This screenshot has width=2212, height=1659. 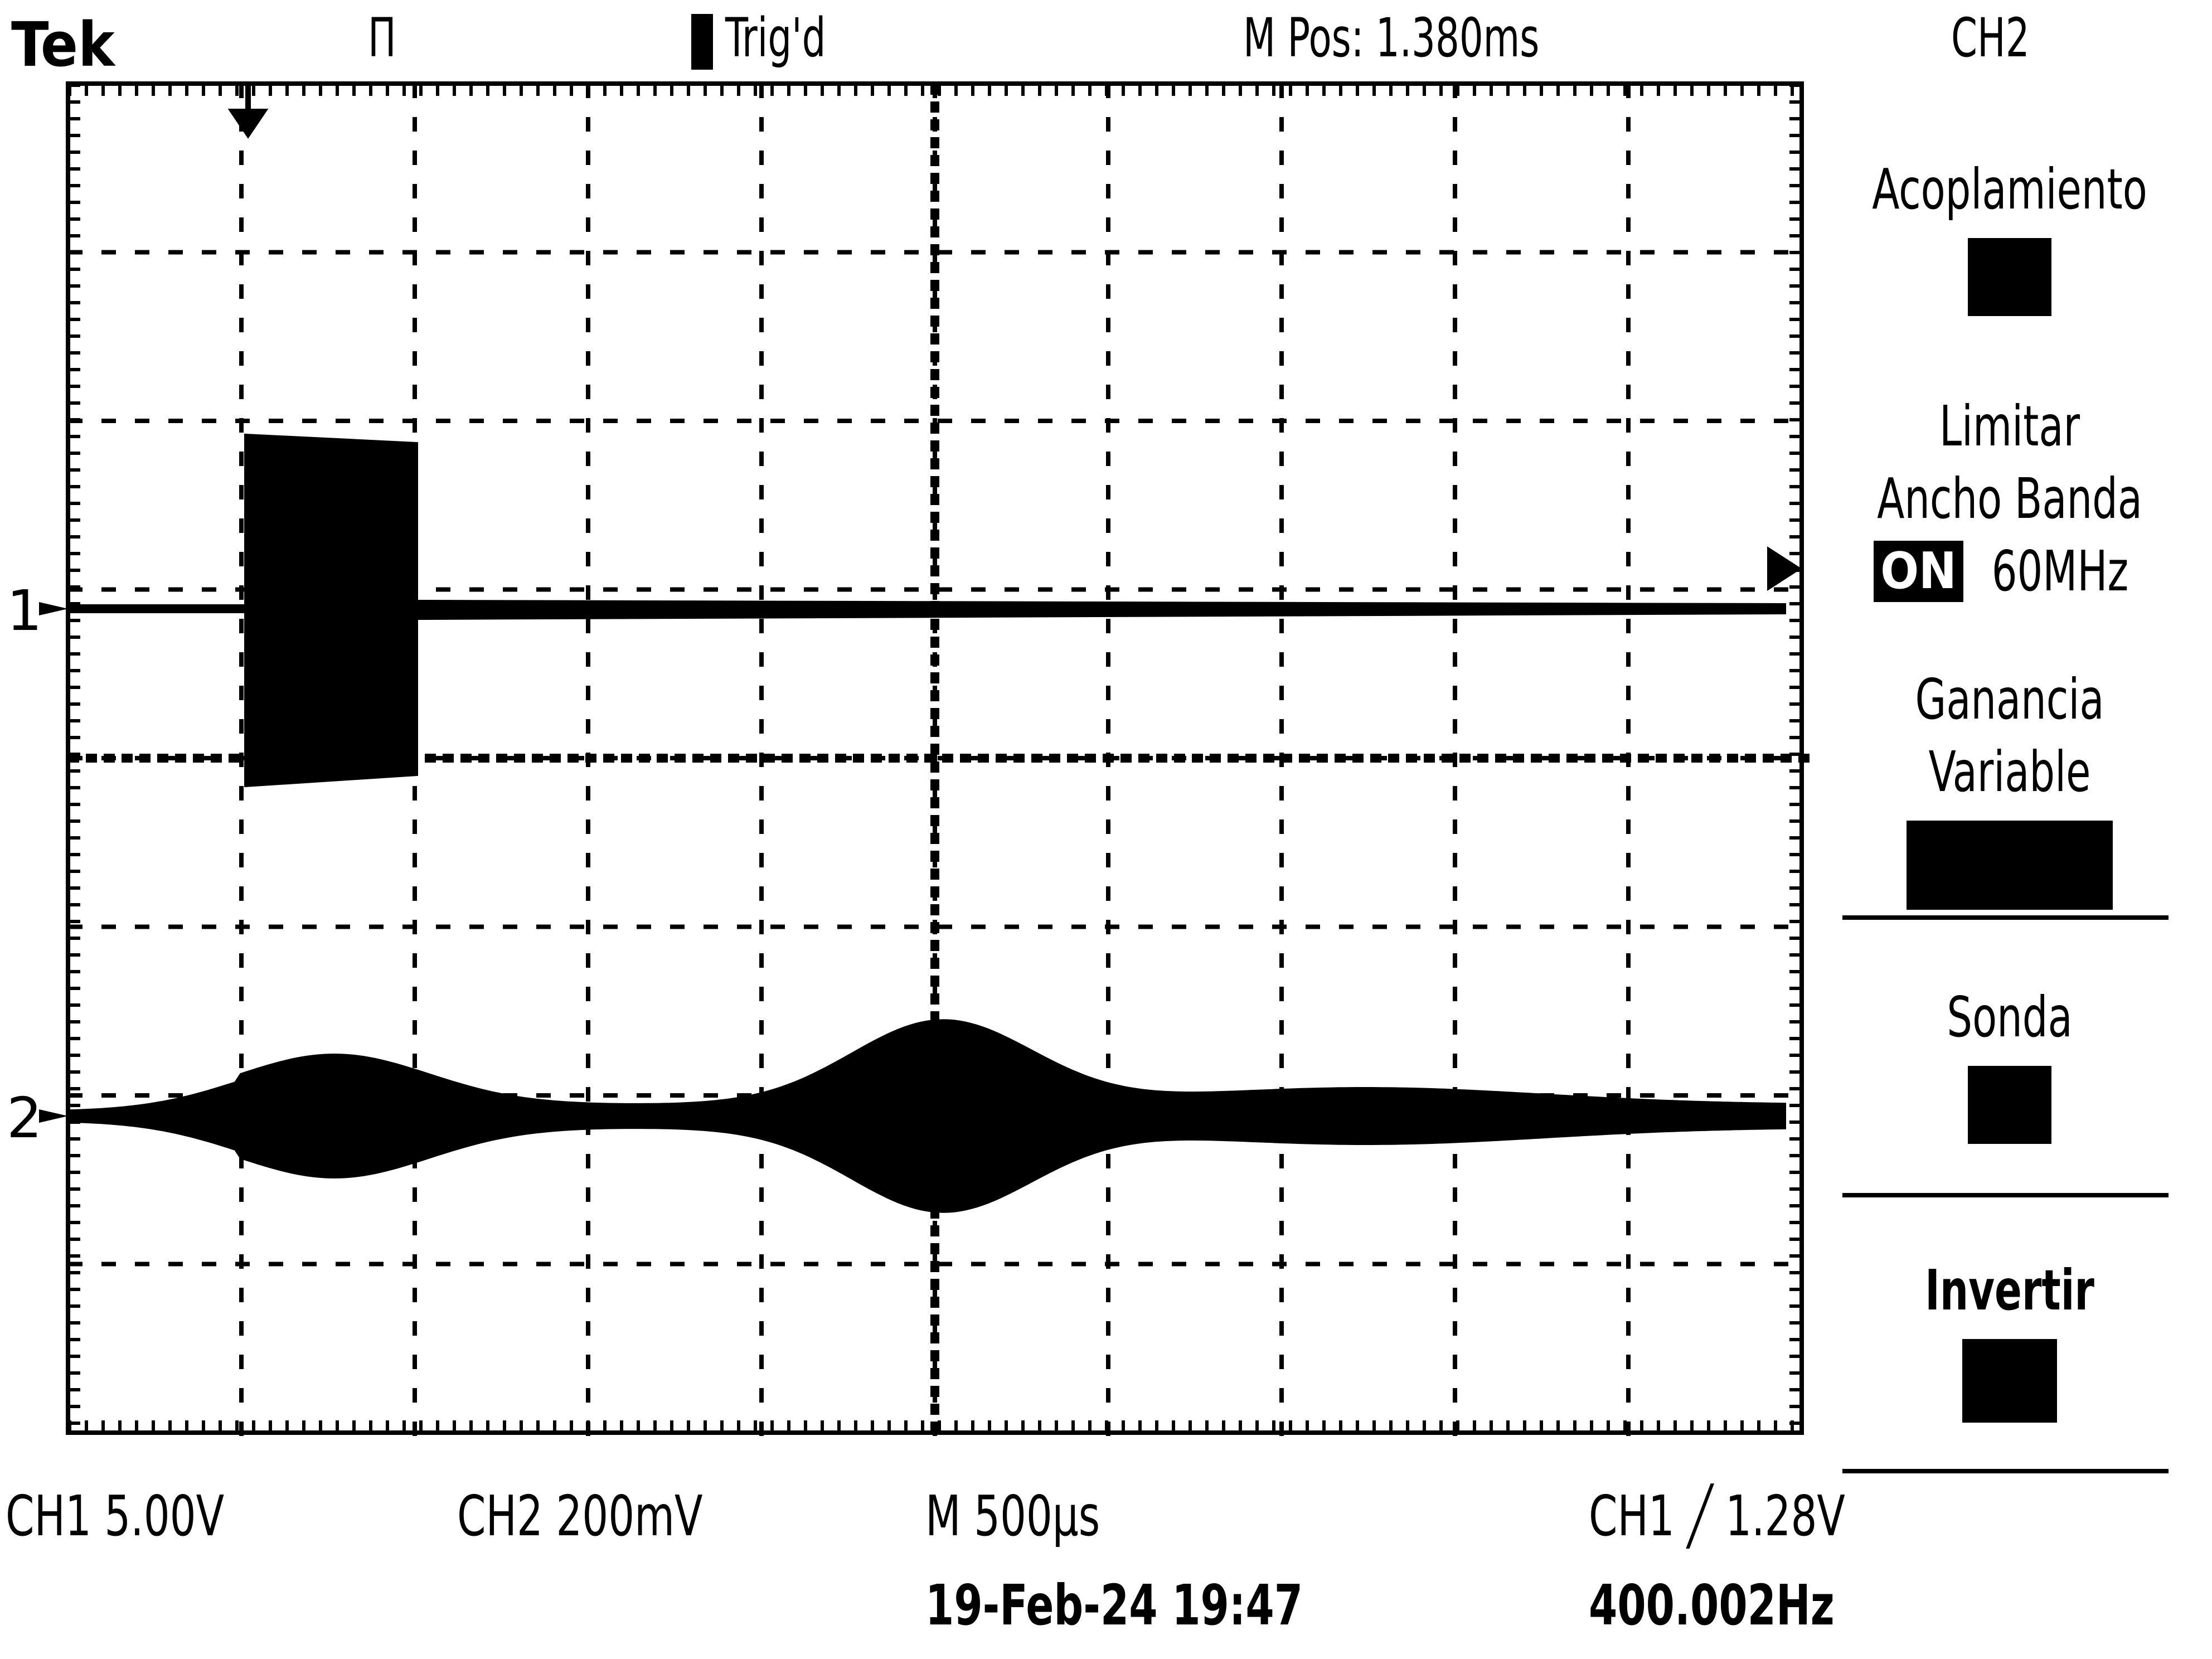 What do you see at coordinates (1784, 568) in the screenshot?
I see `trigger-level-marker` at bounding box center [1784, 568].